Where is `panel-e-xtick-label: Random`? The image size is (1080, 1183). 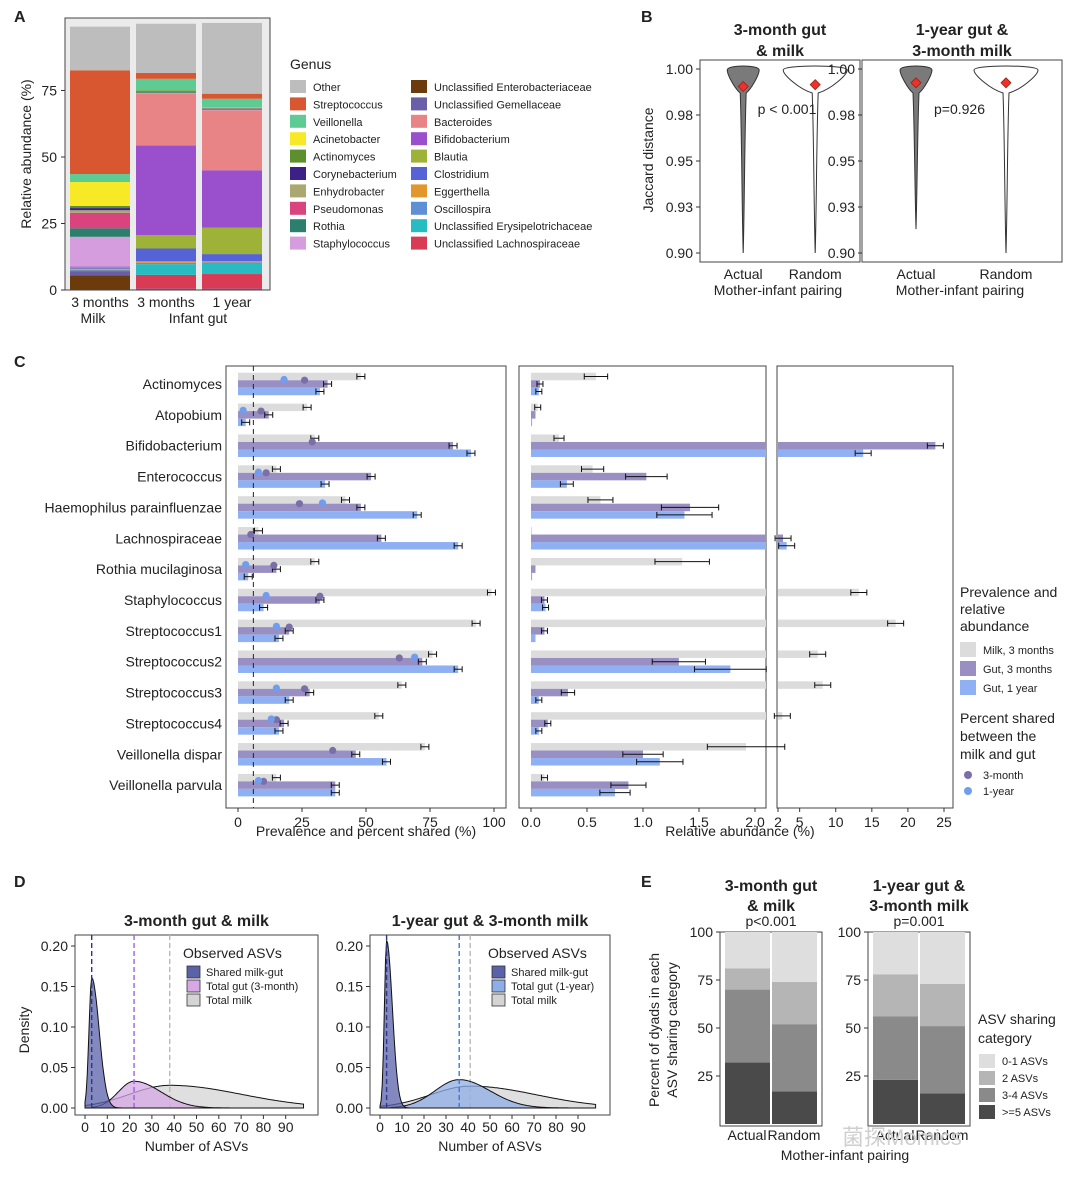
panel-e-xtick-label: Random is located at coordinates (794, 1135).